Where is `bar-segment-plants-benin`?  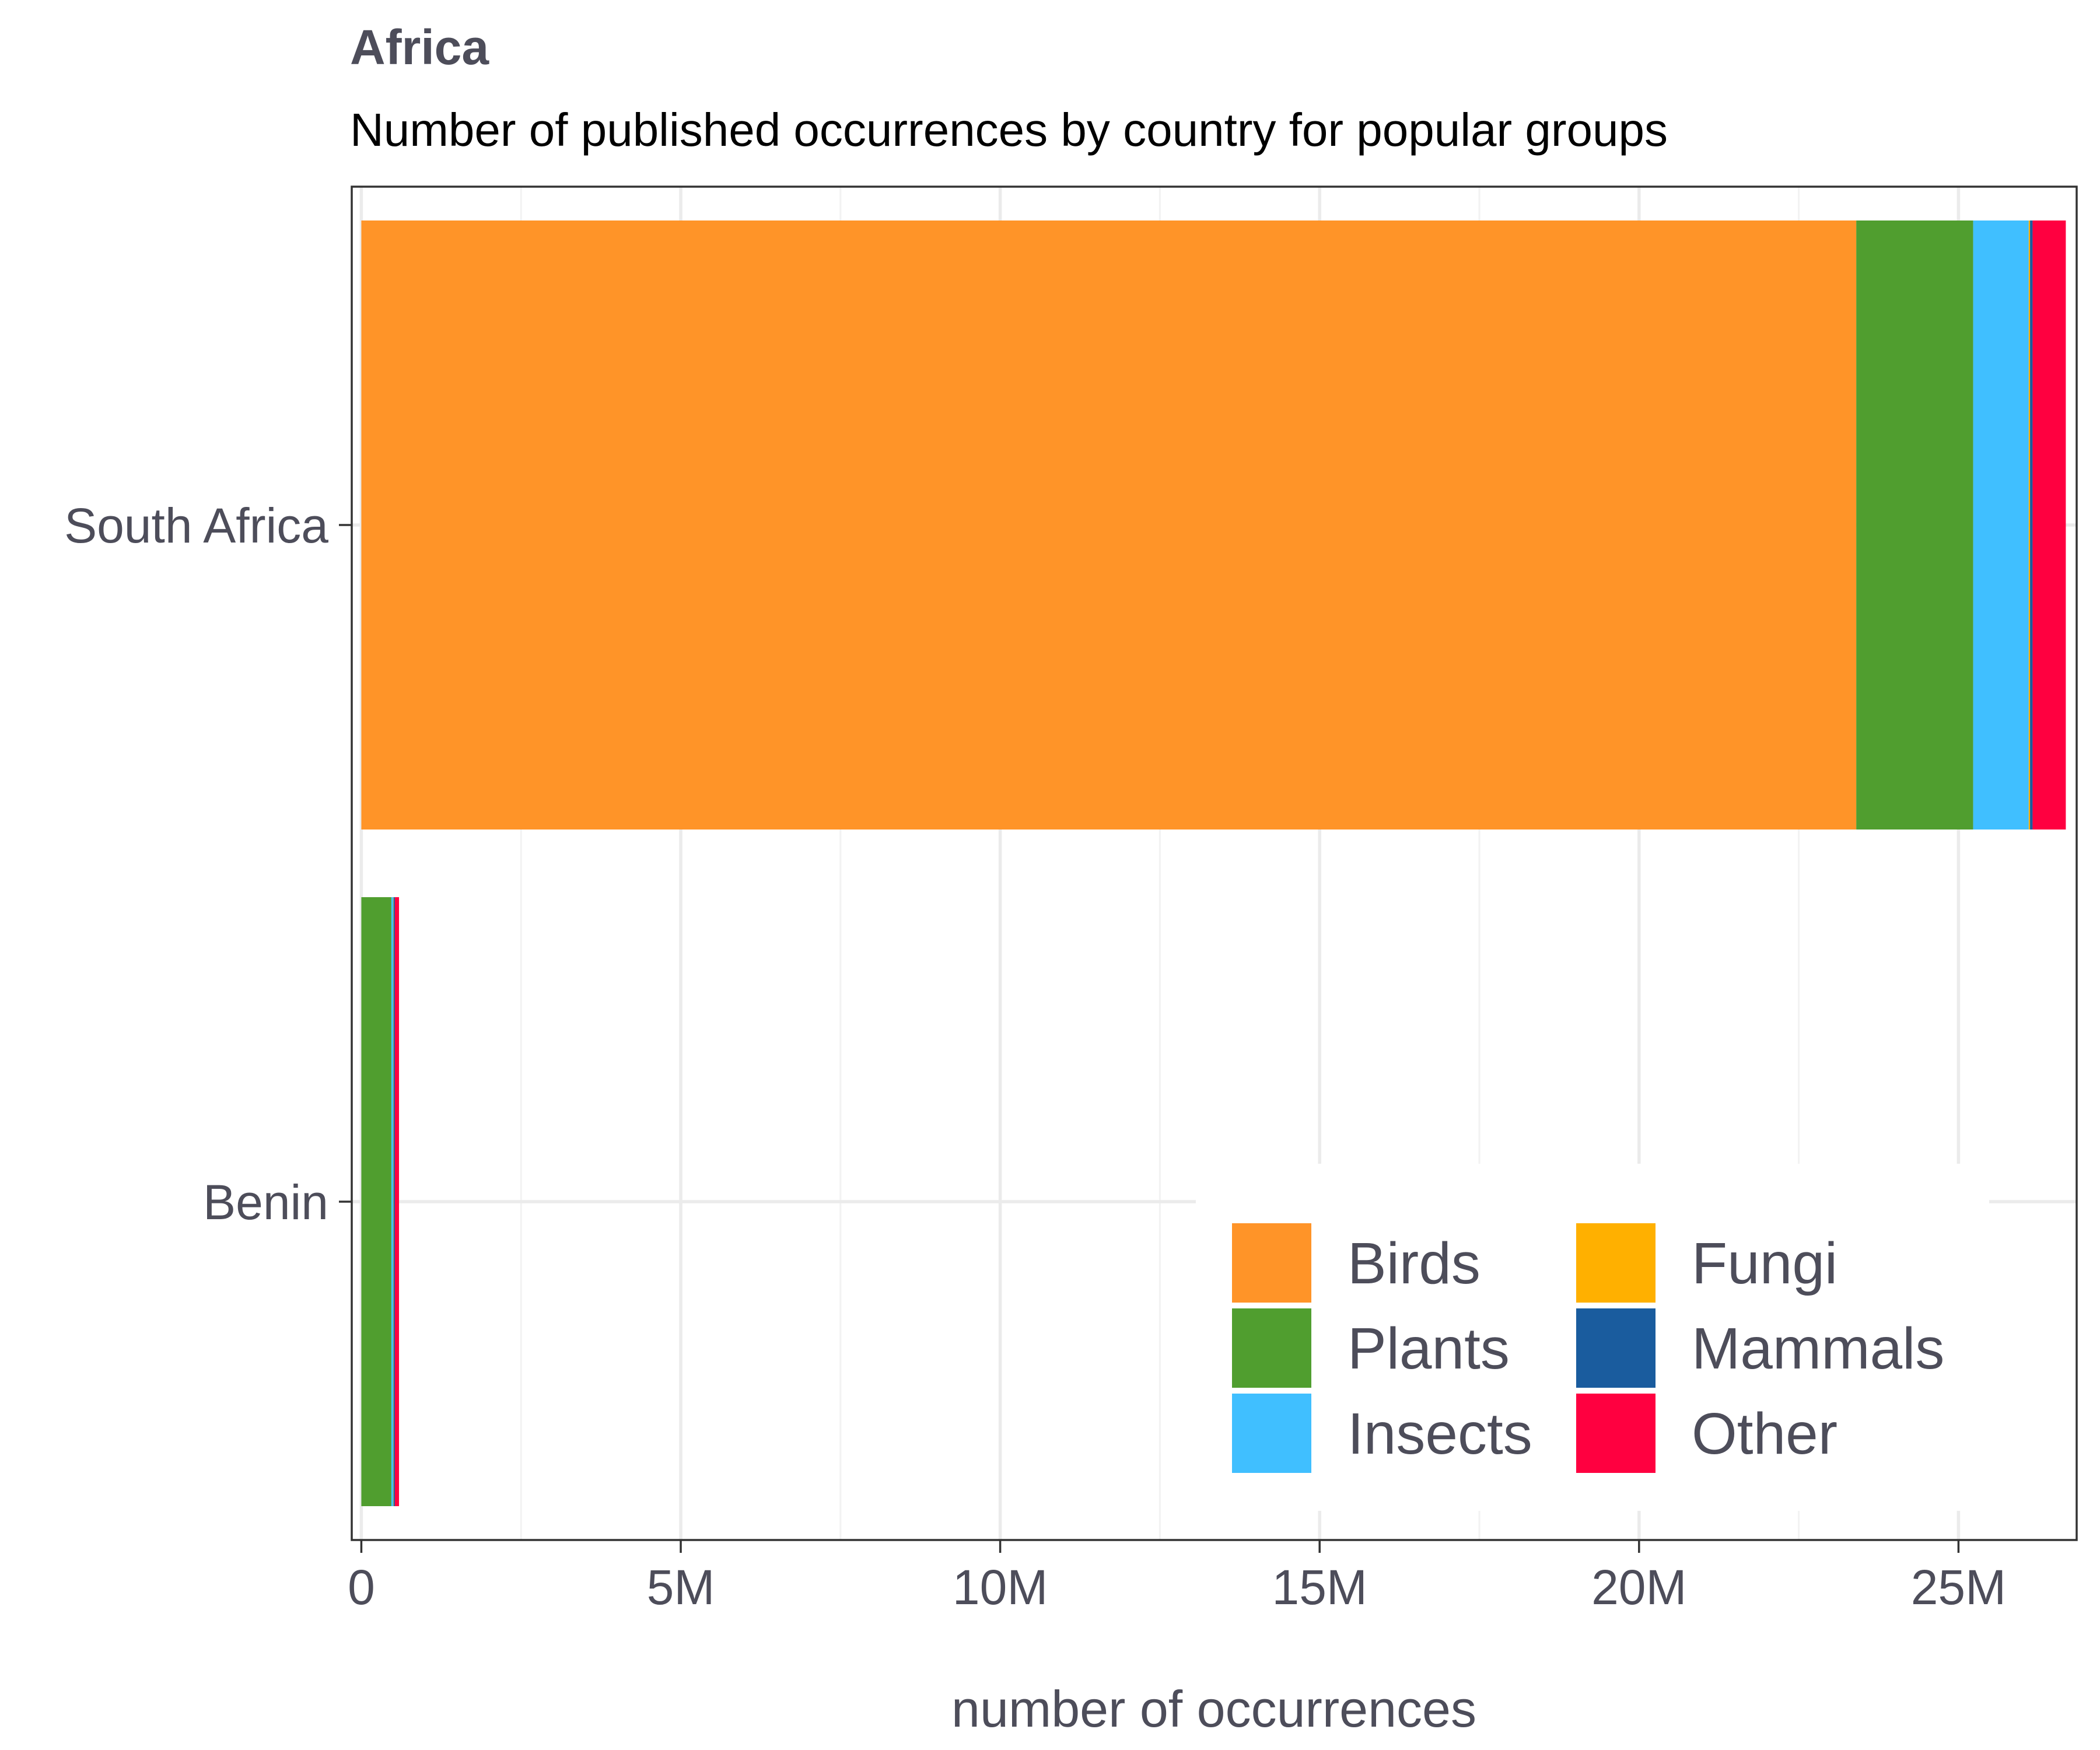
bar-segment-plants-benin is located at coordinates (376, 1202).